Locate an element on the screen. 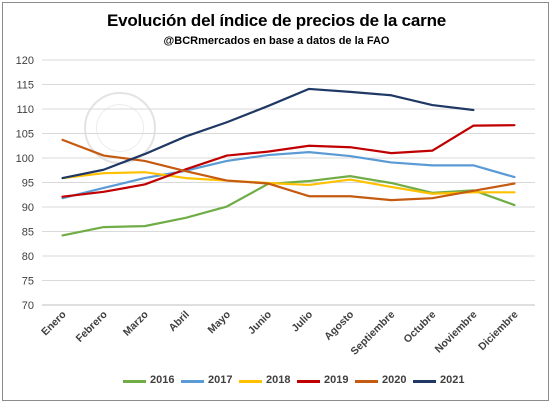  x-tick-label: Octubre is located at coordinates (419, 327).